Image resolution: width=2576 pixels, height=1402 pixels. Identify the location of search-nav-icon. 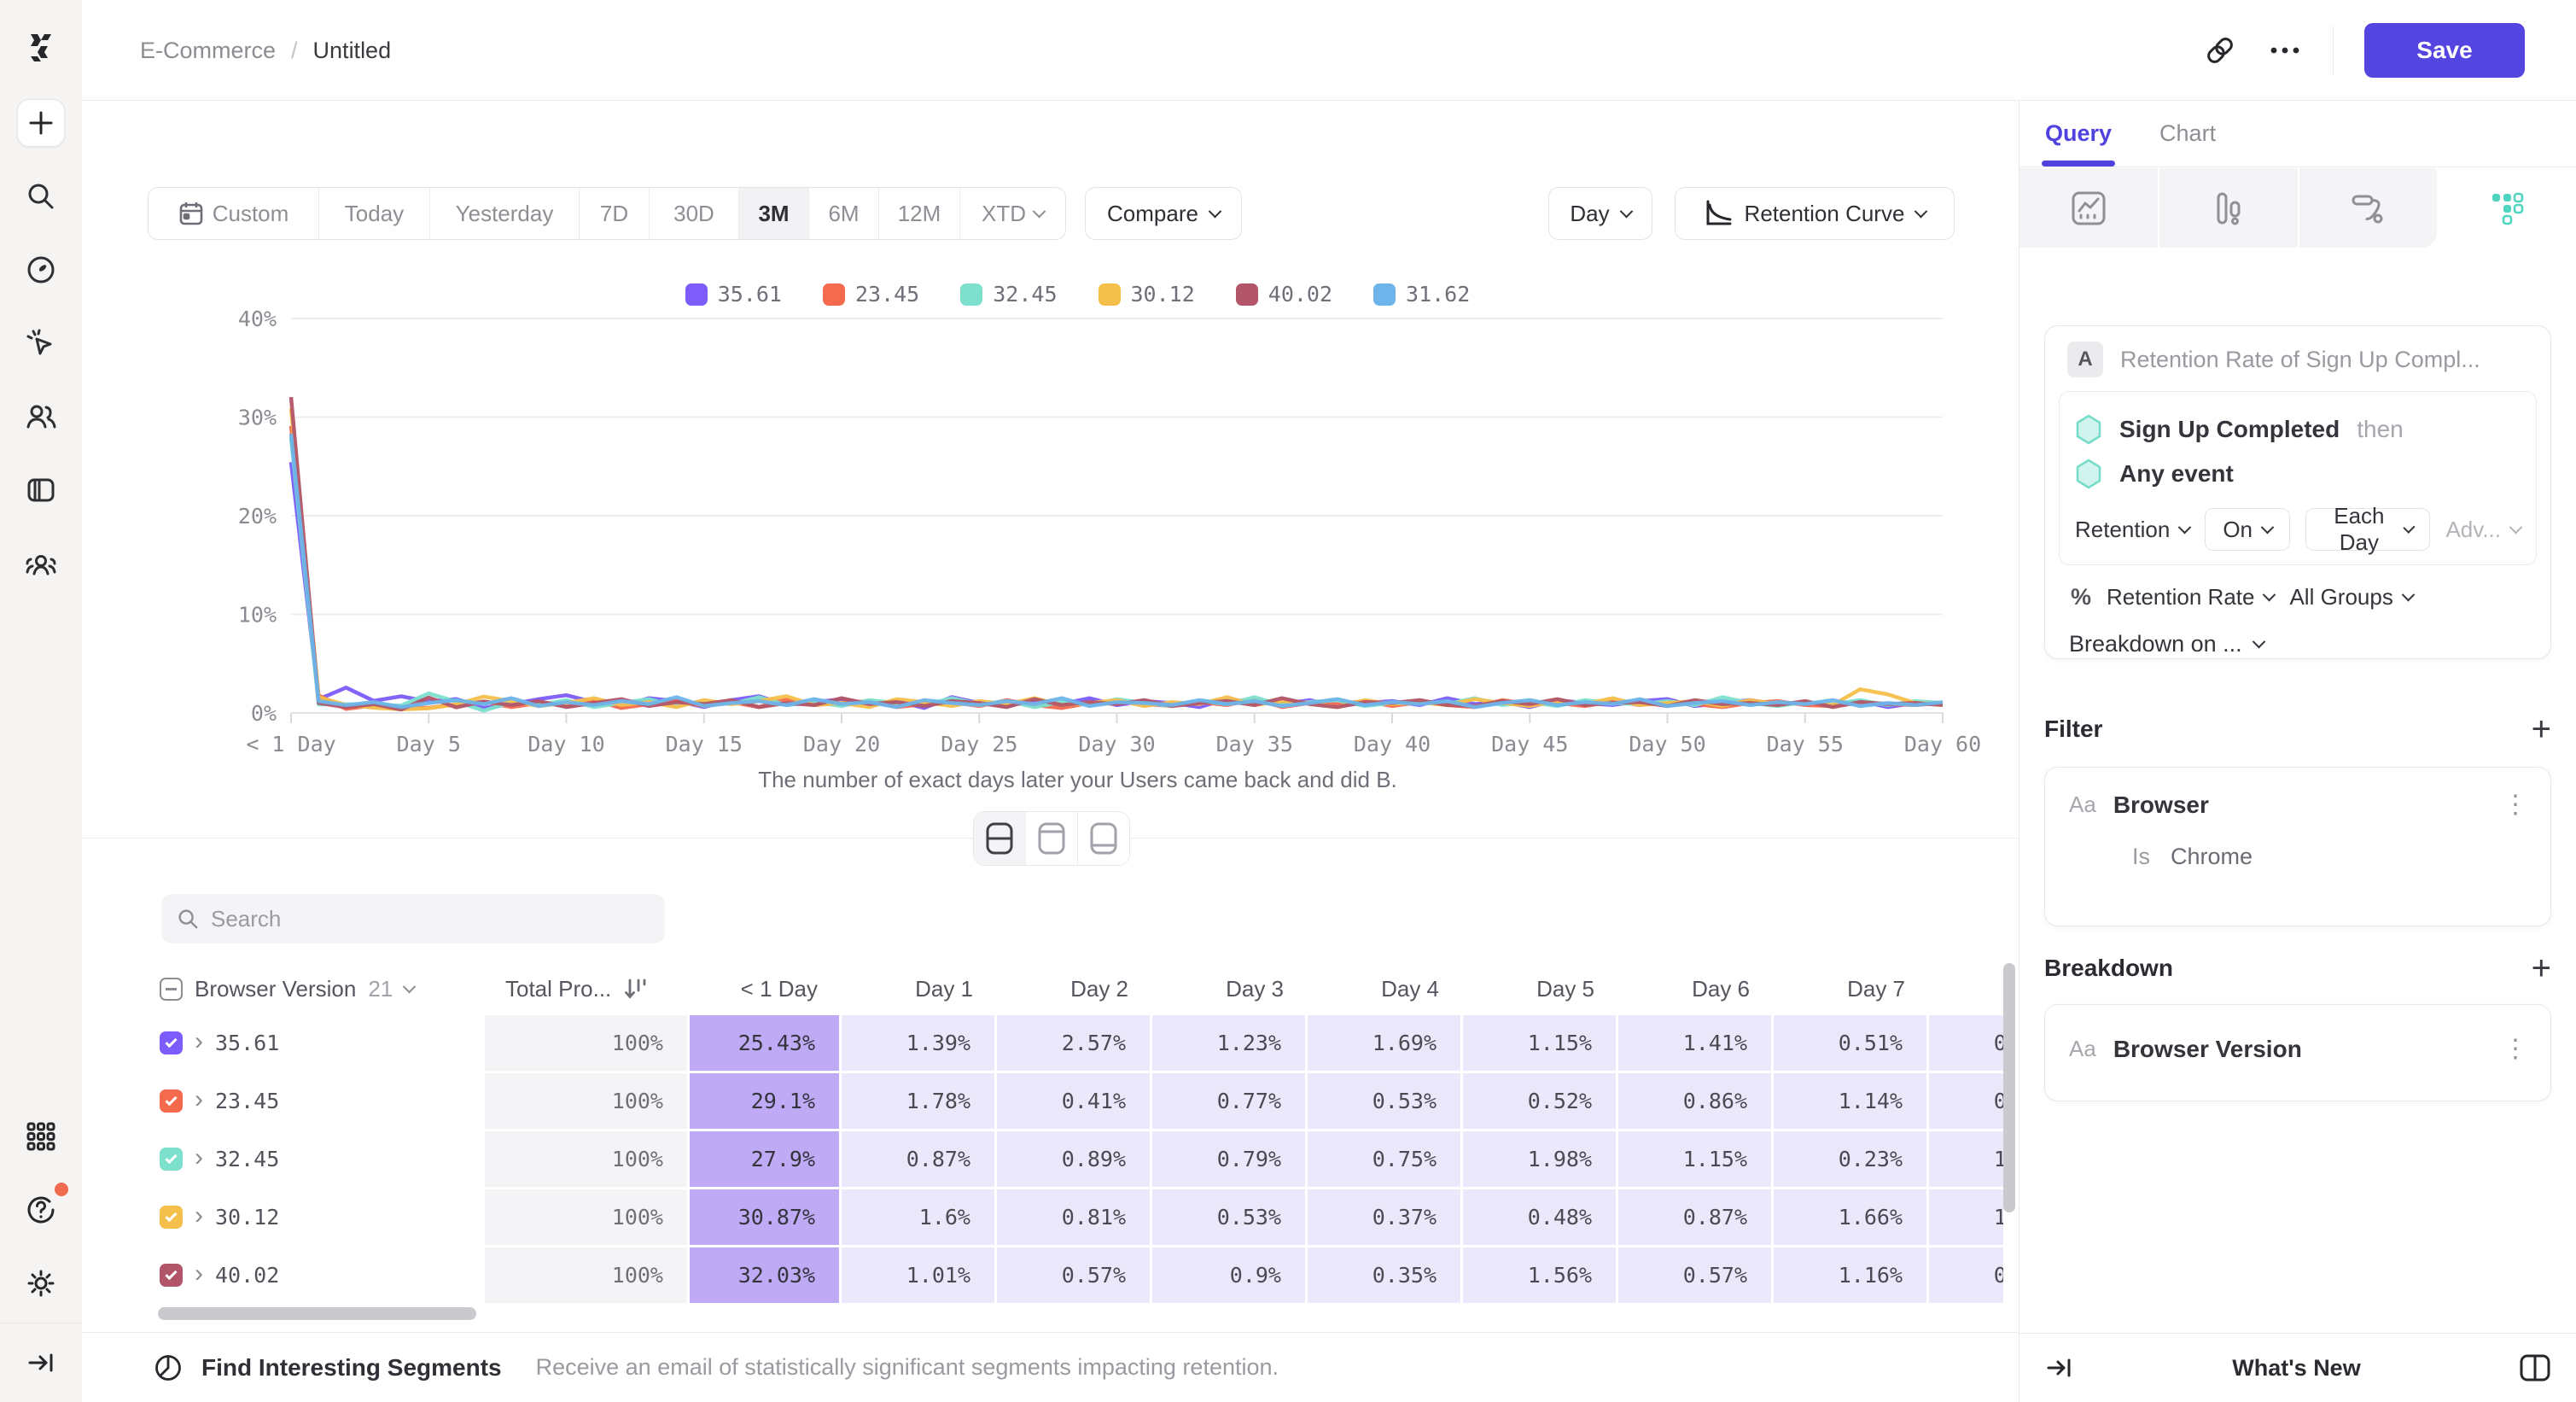
(41, 196).